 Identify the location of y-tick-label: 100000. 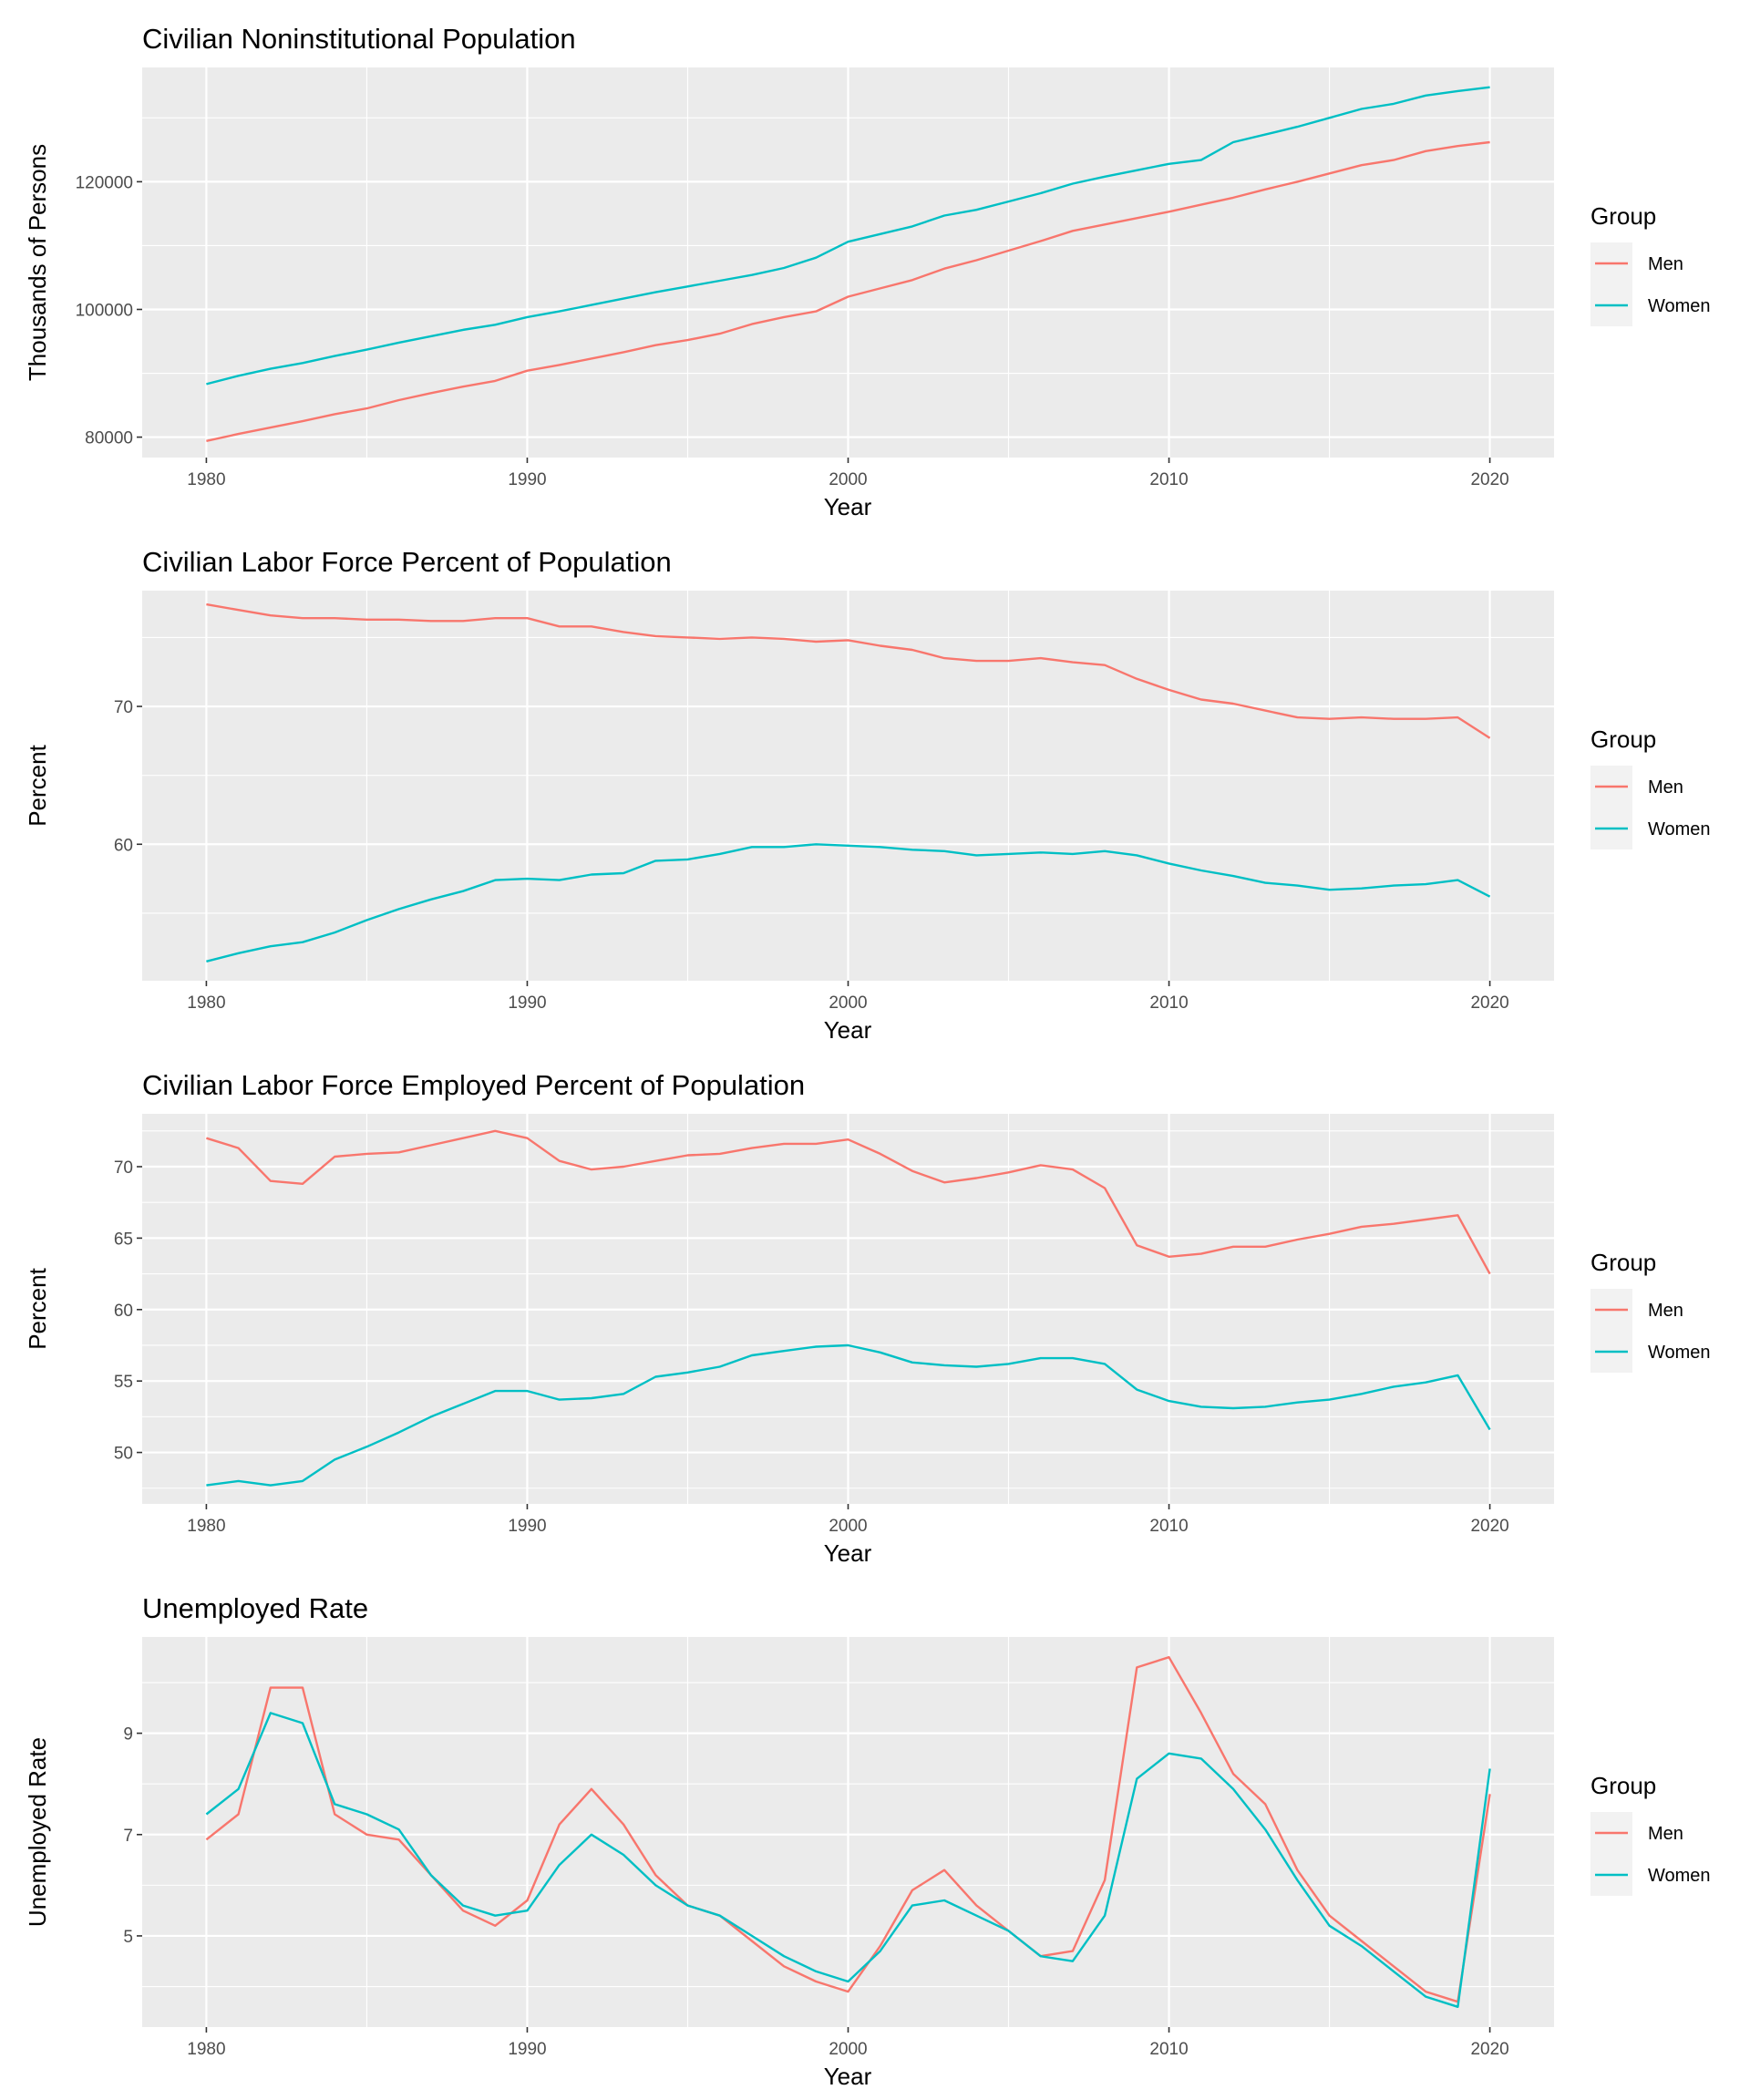
(105, 310).